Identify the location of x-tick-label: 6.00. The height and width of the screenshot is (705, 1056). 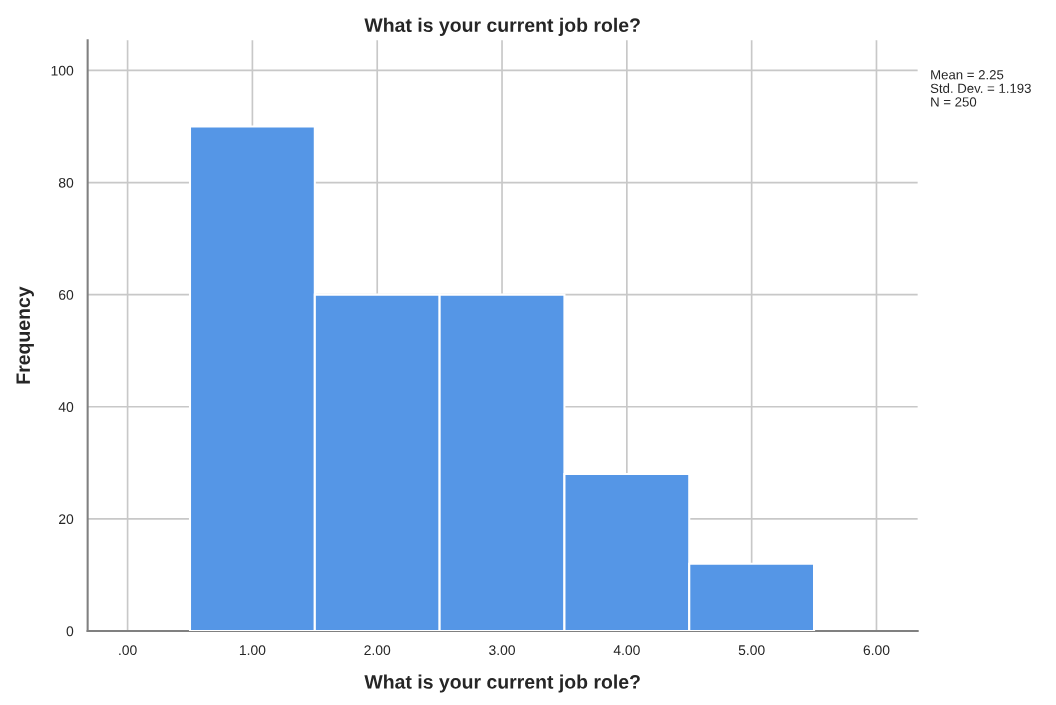
(876, 650).